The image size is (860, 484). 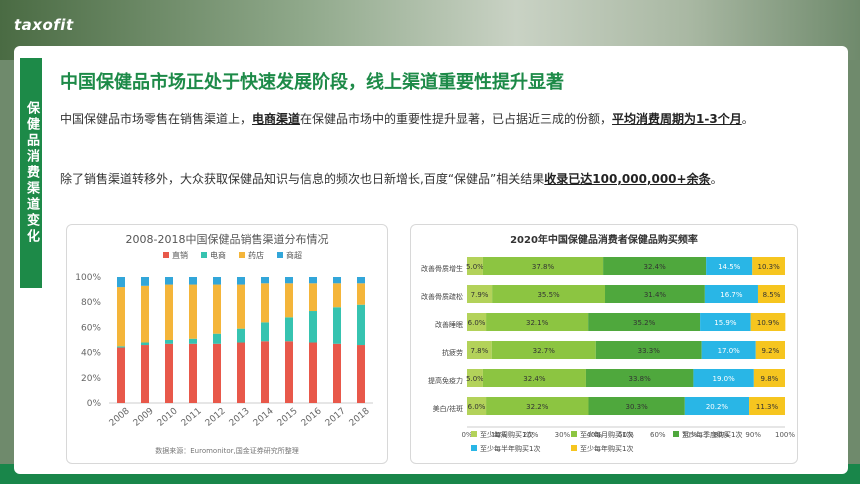 I want to click on chart2-data-label-5-4: 11.3%, so click(x=767, y=407).